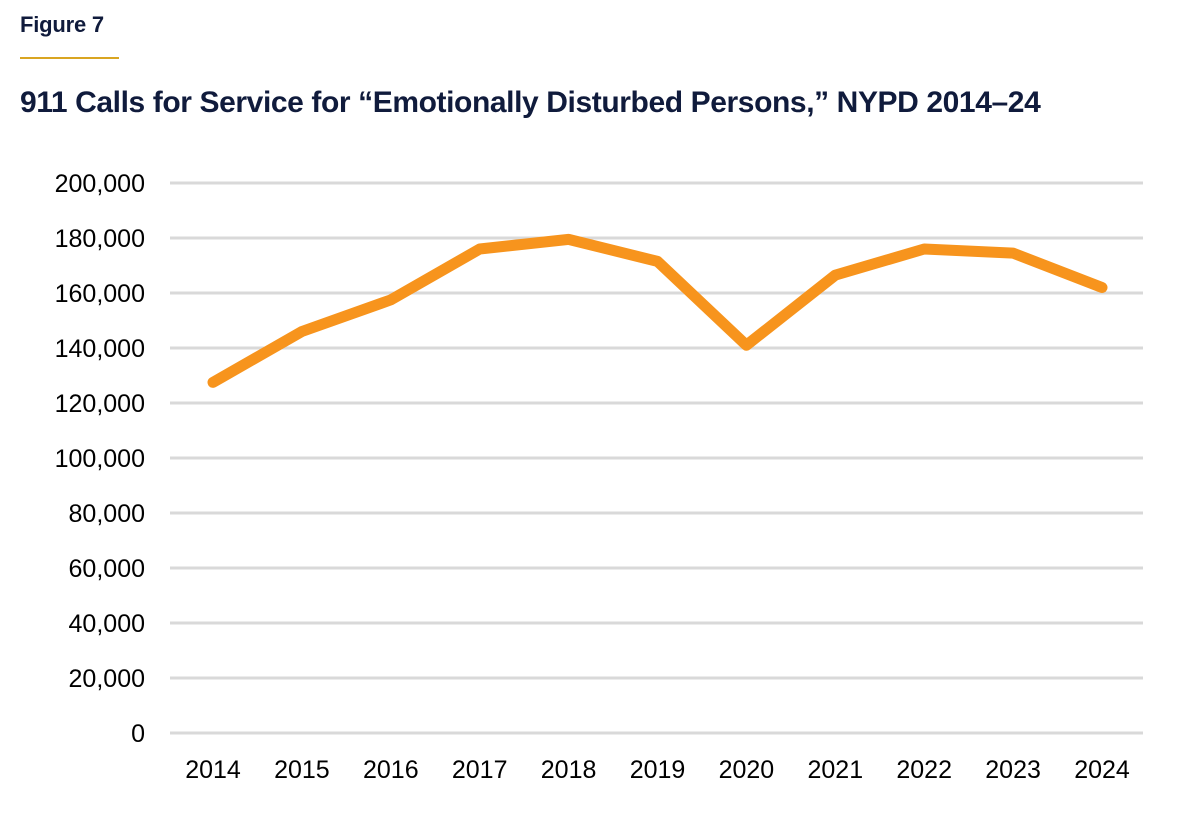 This screenshot has width=1186, height=813. I want to click on y-axis-tick-label: 80,000, so click(107, 514).